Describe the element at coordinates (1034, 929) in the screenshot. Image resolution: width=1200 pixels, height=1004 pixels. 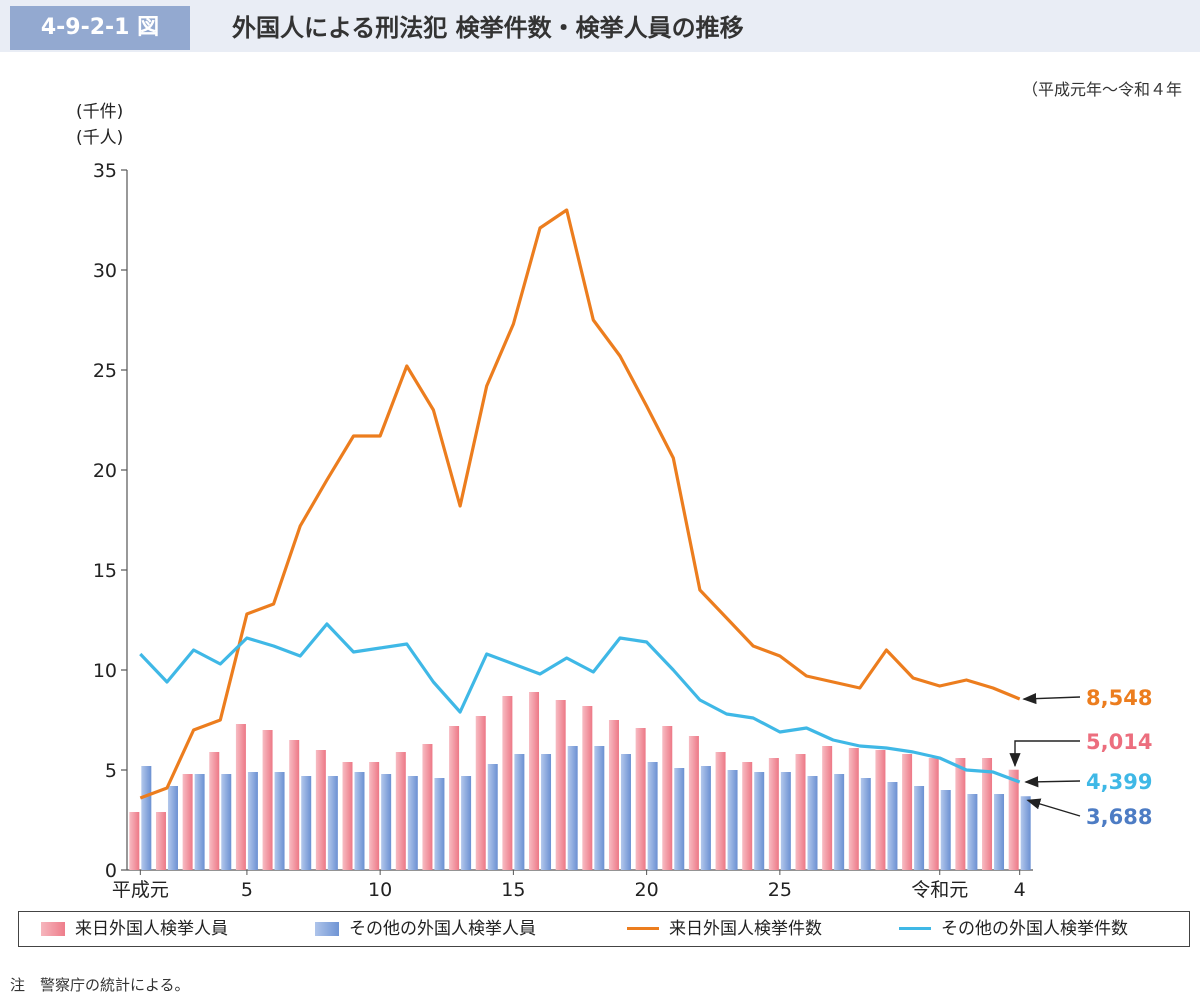
I see `legend-label: その他の外国人検挙件数` at that location.